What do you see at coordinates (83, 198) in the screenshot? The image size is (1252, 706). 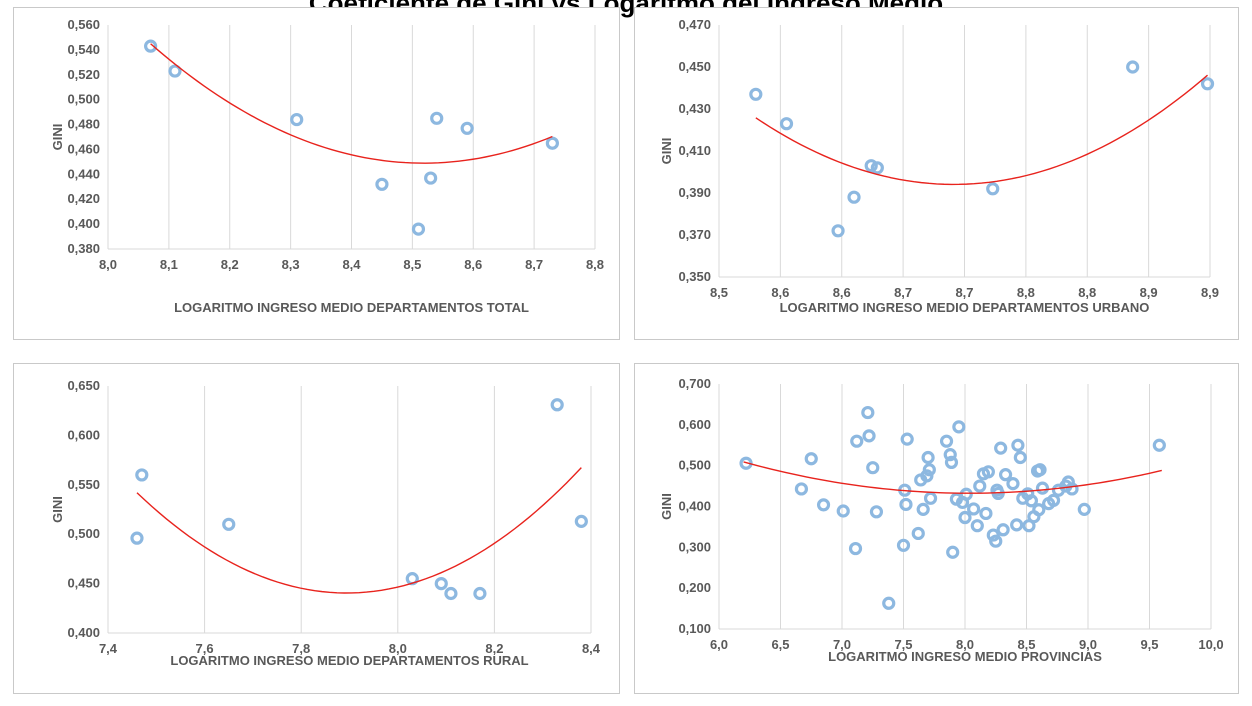 I see `y-tick-label: 0,420` at bounding box center [83, 198].